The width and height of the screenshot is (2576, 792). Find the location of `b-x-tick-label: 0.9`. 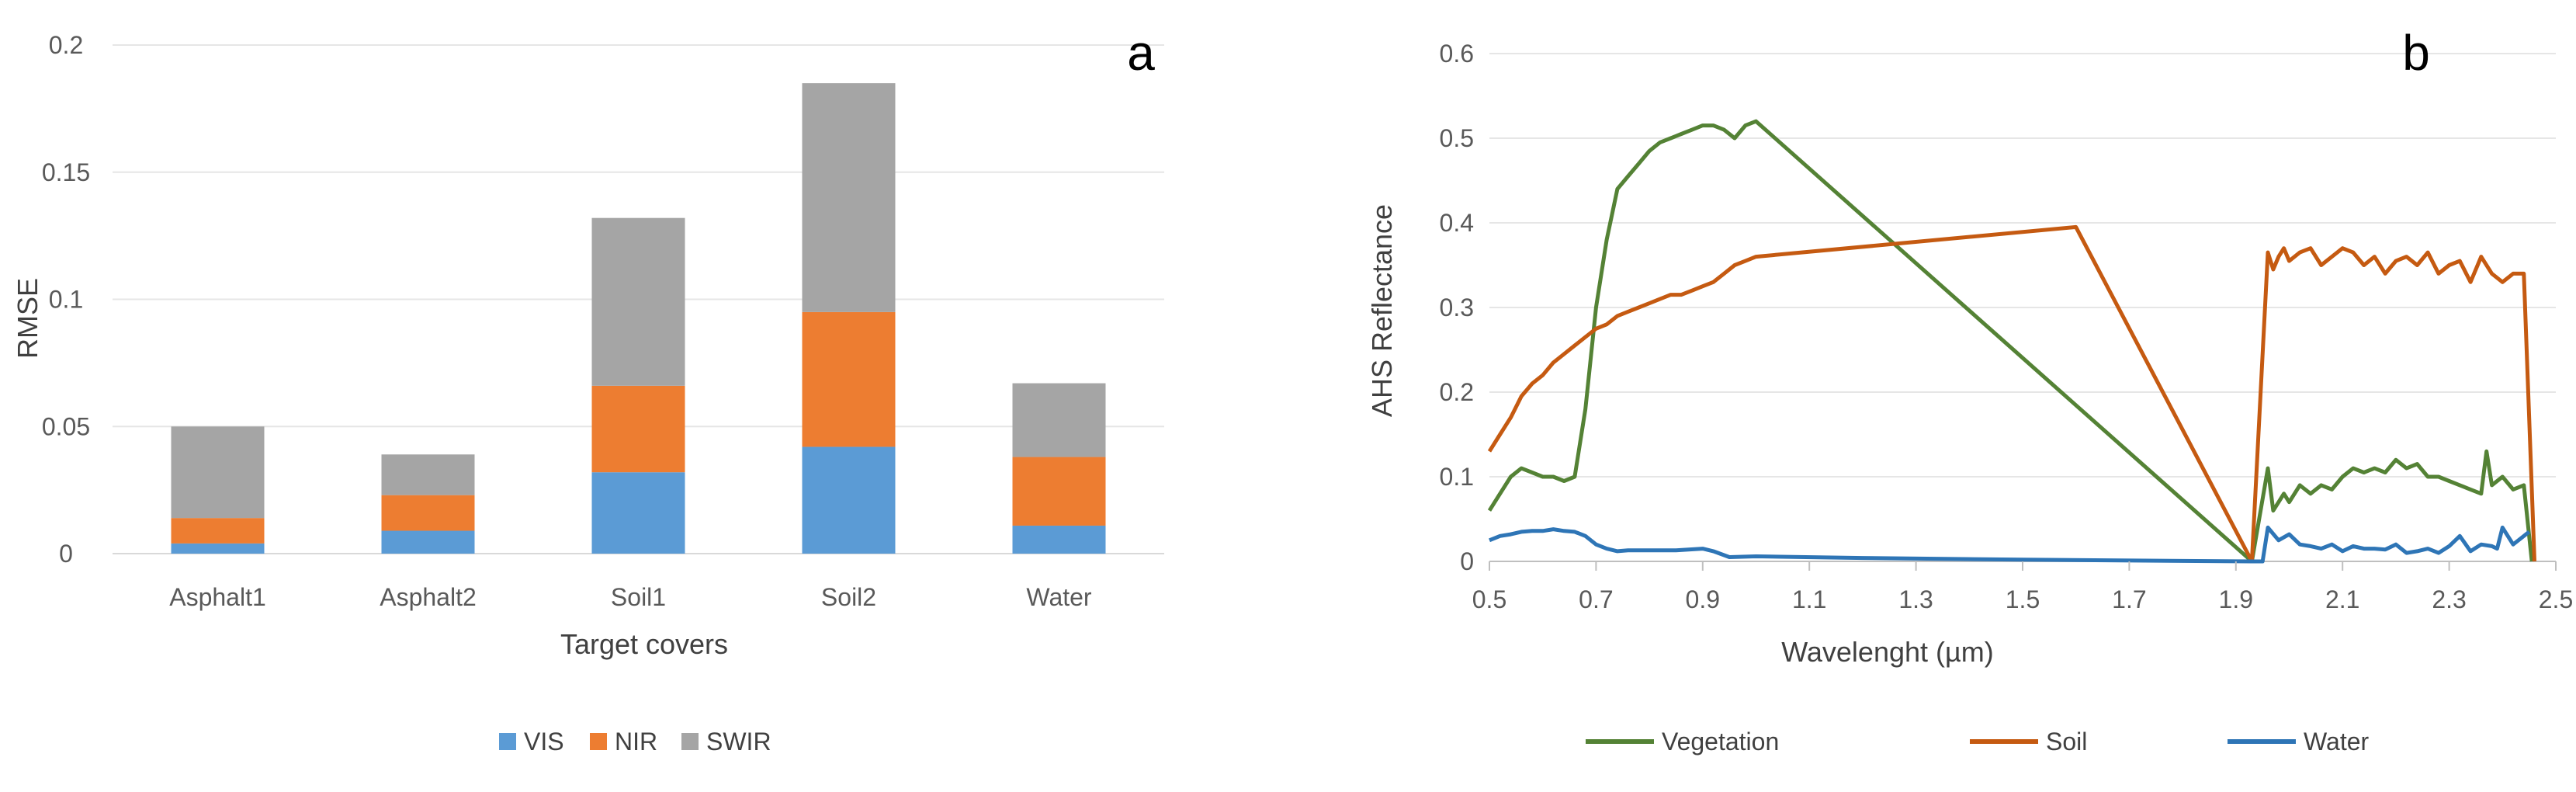

b-x-tick-label: 0.9 is located at coordinates (1703, 599).